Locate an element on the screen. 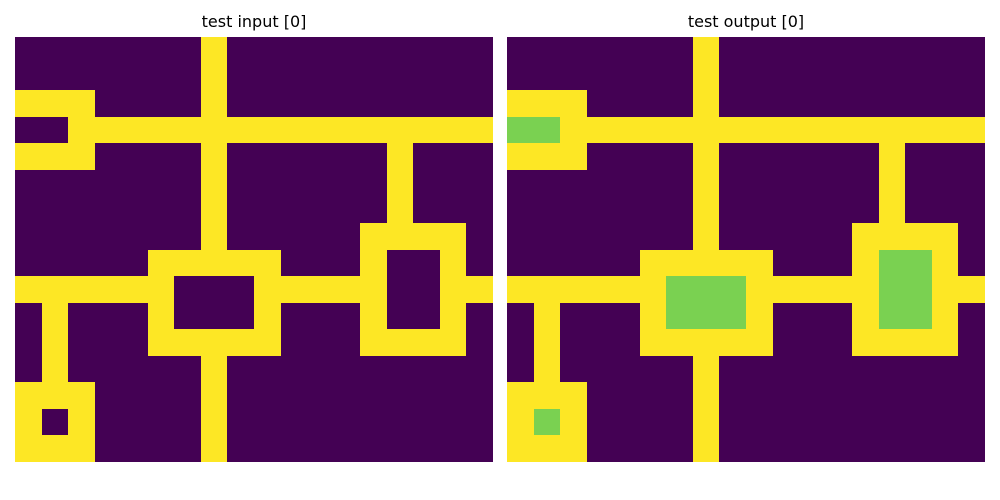 The width and height of the screenshot is (1000, 500). output-panel-title: test output [0] is located at coordinates (746, 21).